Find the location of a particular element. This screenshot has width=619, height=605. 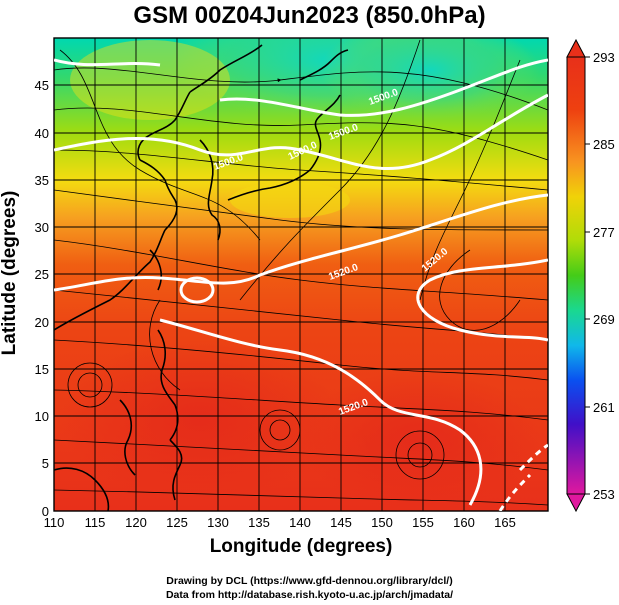

colorbar-tick-label: 253 is located at coordinates (604, 494).